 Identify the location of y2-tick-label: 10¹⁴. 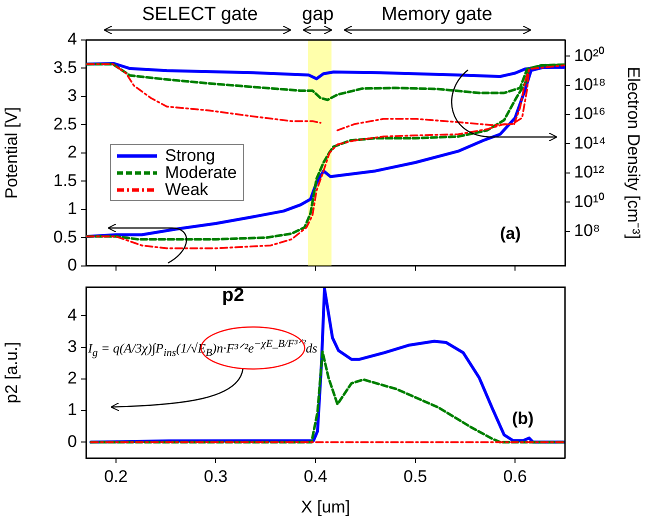
(590, 142).